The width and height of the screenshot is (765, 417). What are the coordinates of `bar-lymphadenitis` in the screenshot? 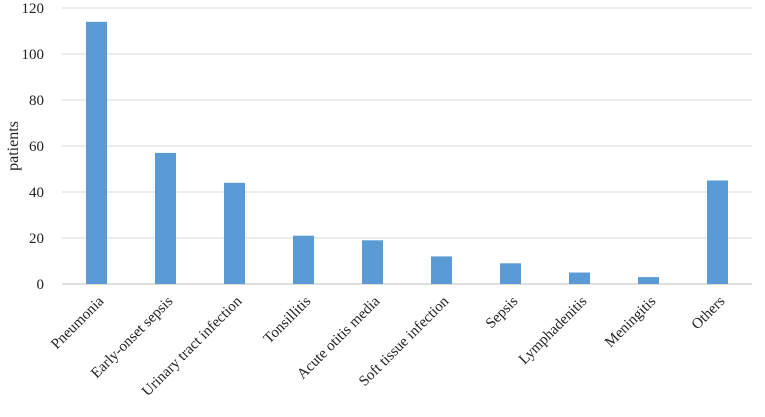 It's located at (579, 278).